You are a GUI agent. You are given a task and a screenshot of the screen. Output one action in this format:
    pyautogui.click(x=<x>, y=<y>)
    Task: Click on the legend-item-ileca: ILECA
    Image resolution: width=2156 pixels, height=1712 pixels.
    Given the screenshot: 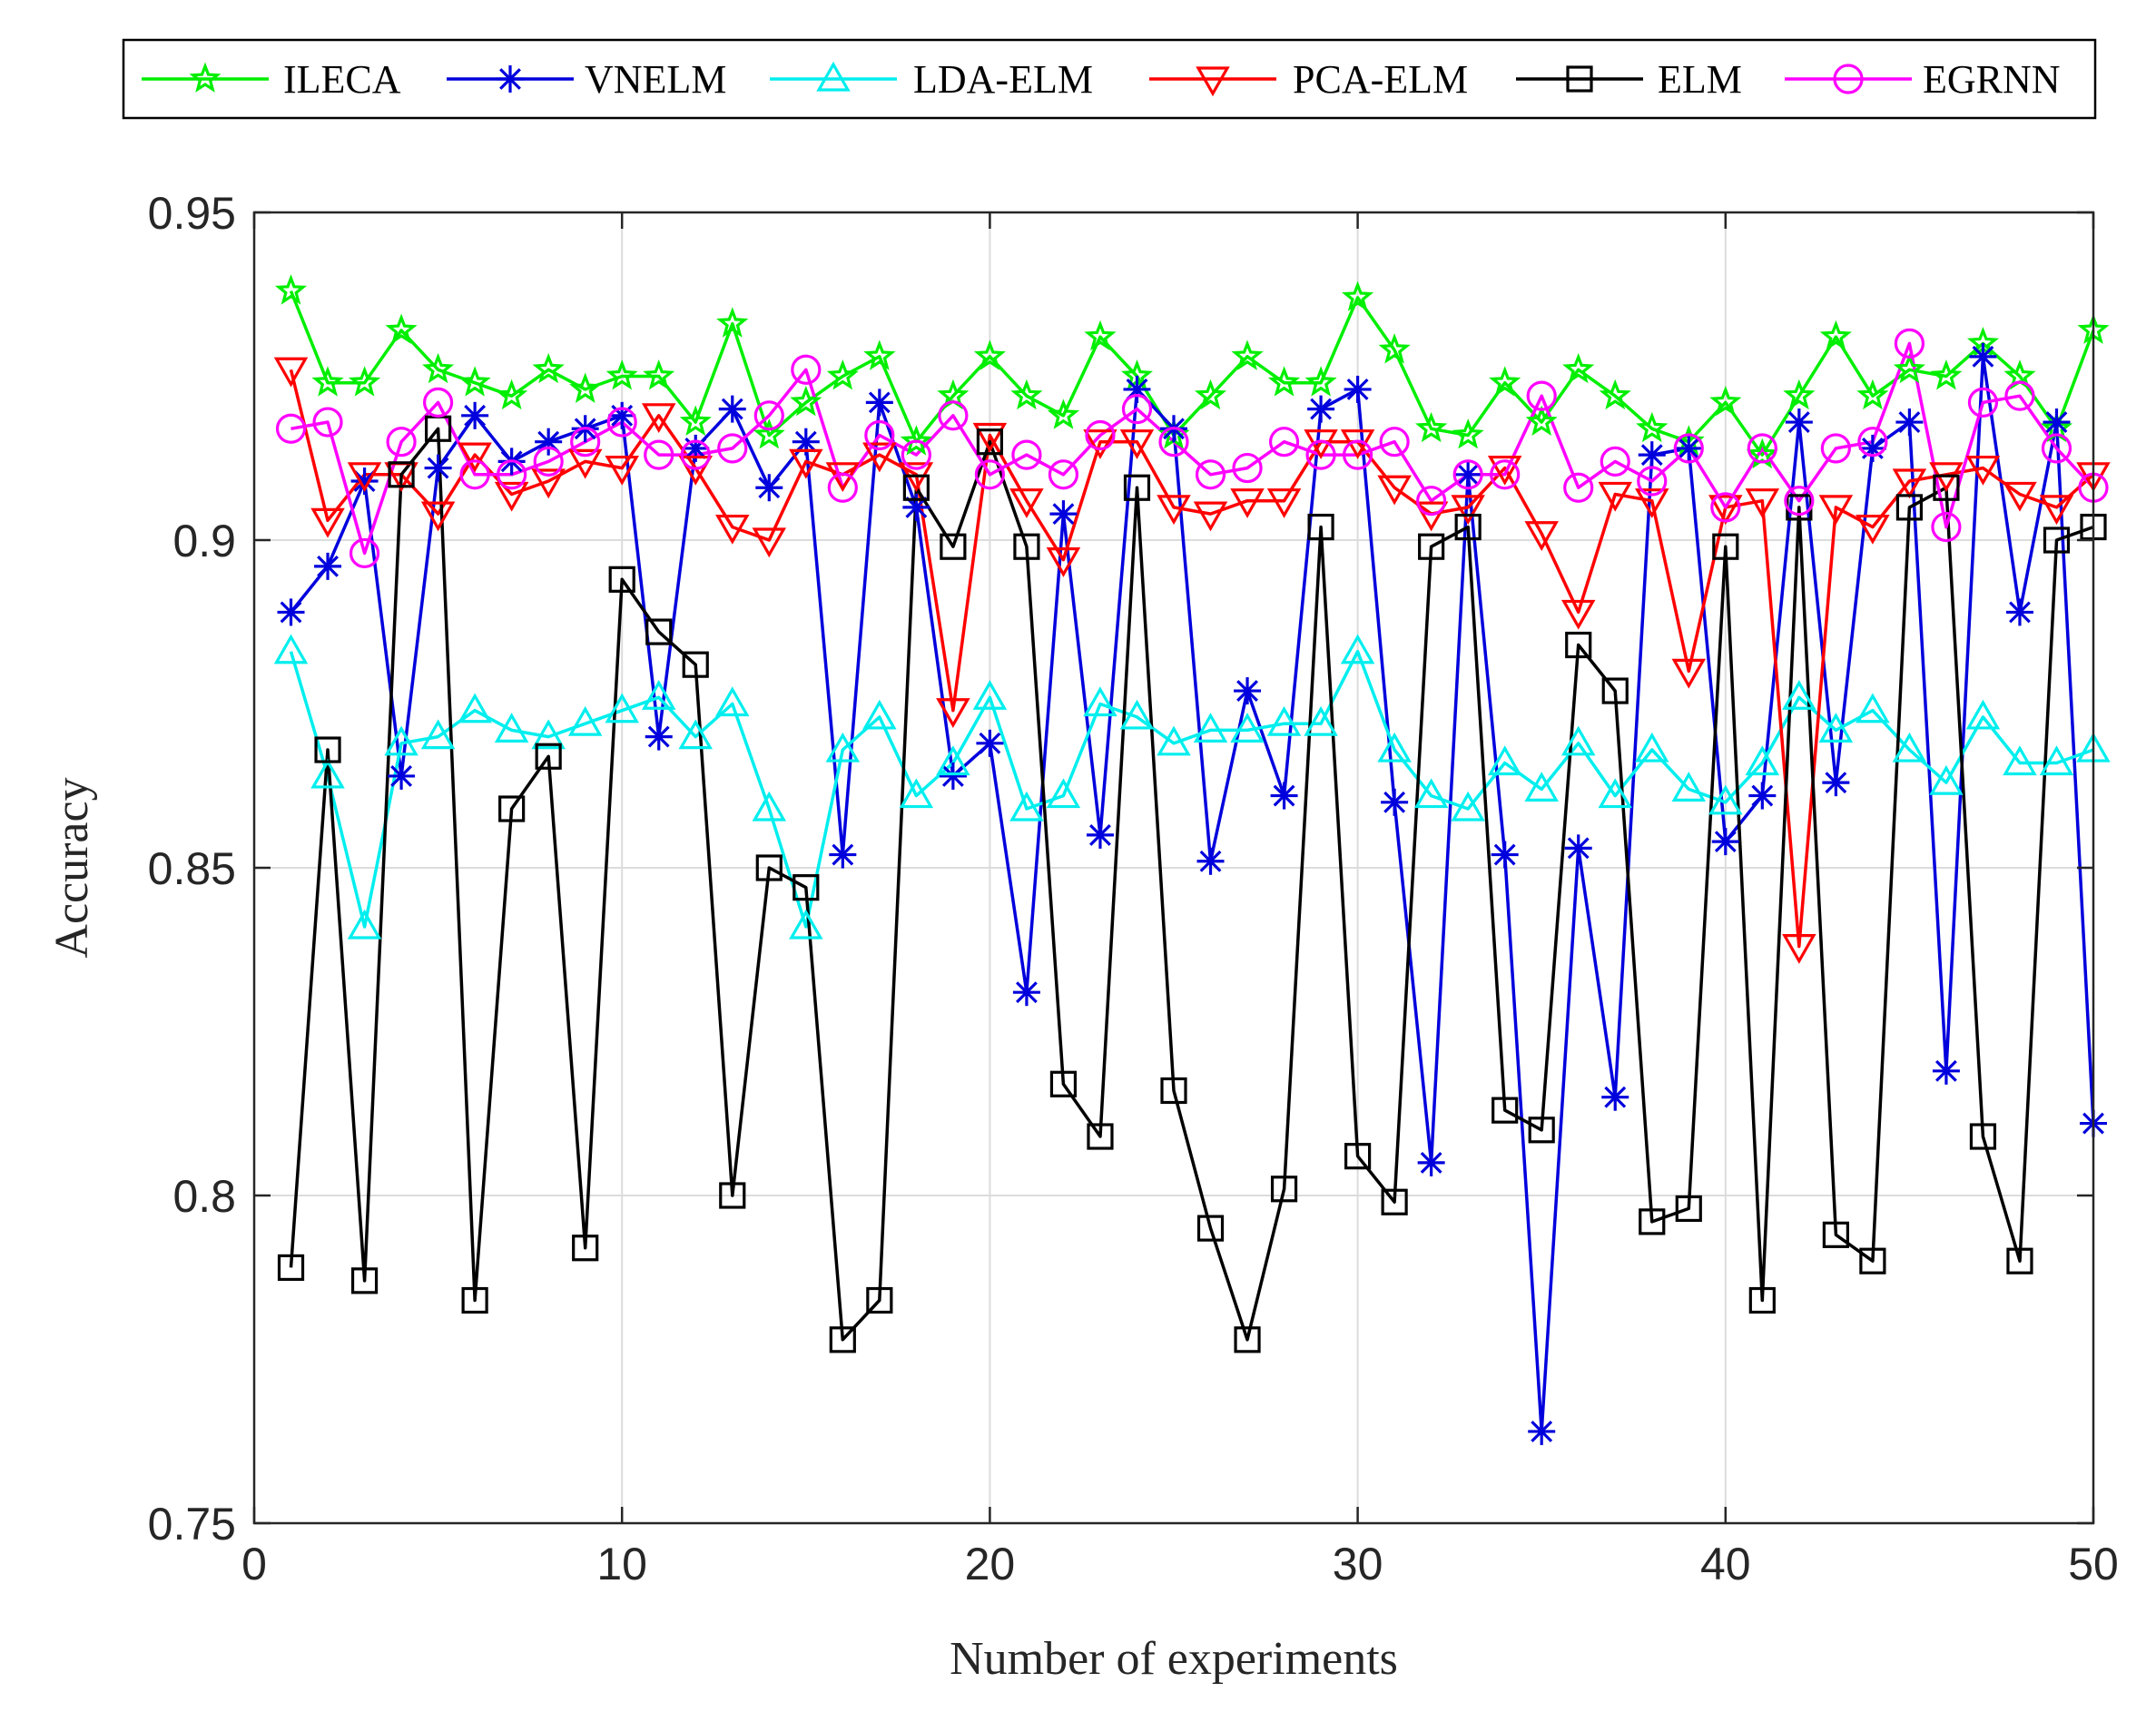 What is the action you would take?
    pyautogui.click(x=271, y=79)
    